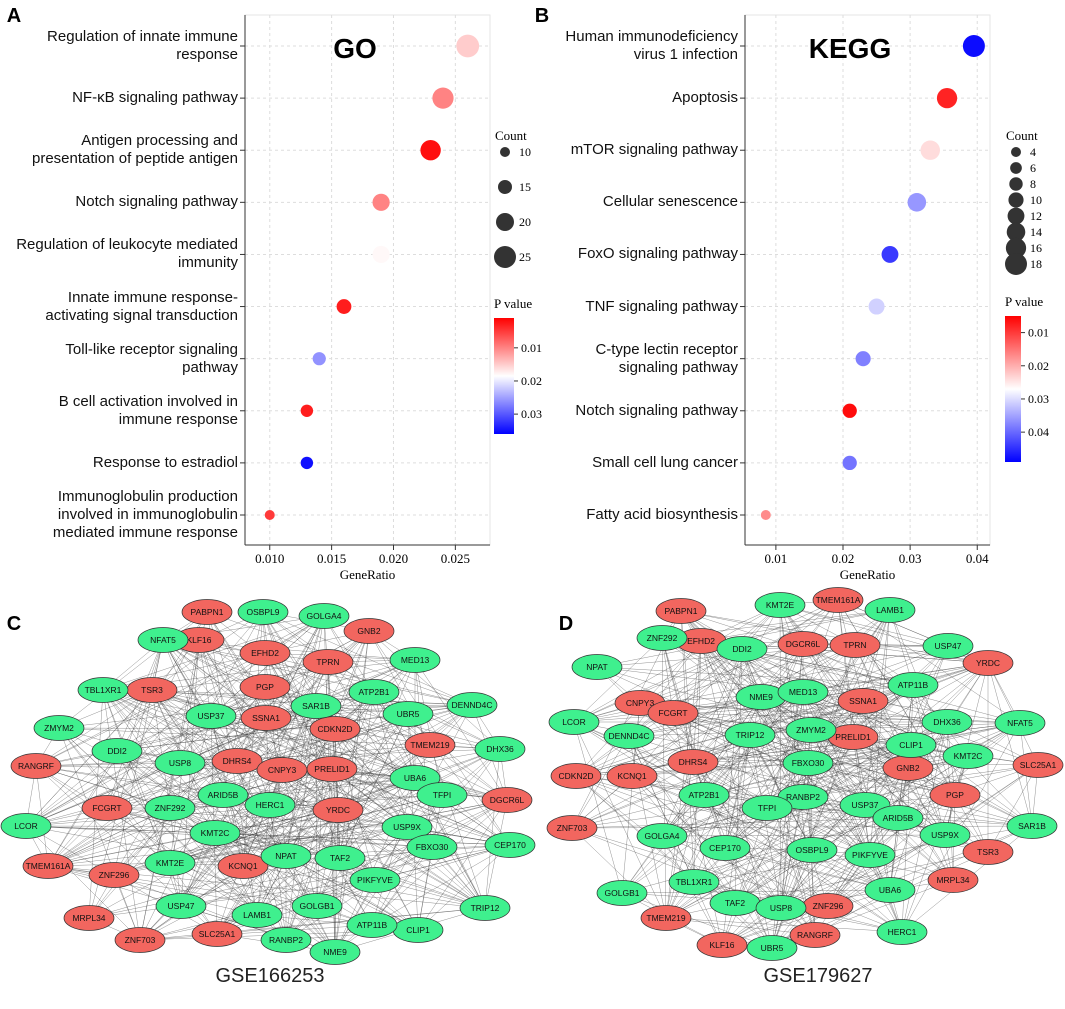 Image resolution: width=1065 pixels, height=1009 pixels. What do you see at coordinates (367, 280) in the screenshot?
I see `plot-area` at bounding box center [367, 280].